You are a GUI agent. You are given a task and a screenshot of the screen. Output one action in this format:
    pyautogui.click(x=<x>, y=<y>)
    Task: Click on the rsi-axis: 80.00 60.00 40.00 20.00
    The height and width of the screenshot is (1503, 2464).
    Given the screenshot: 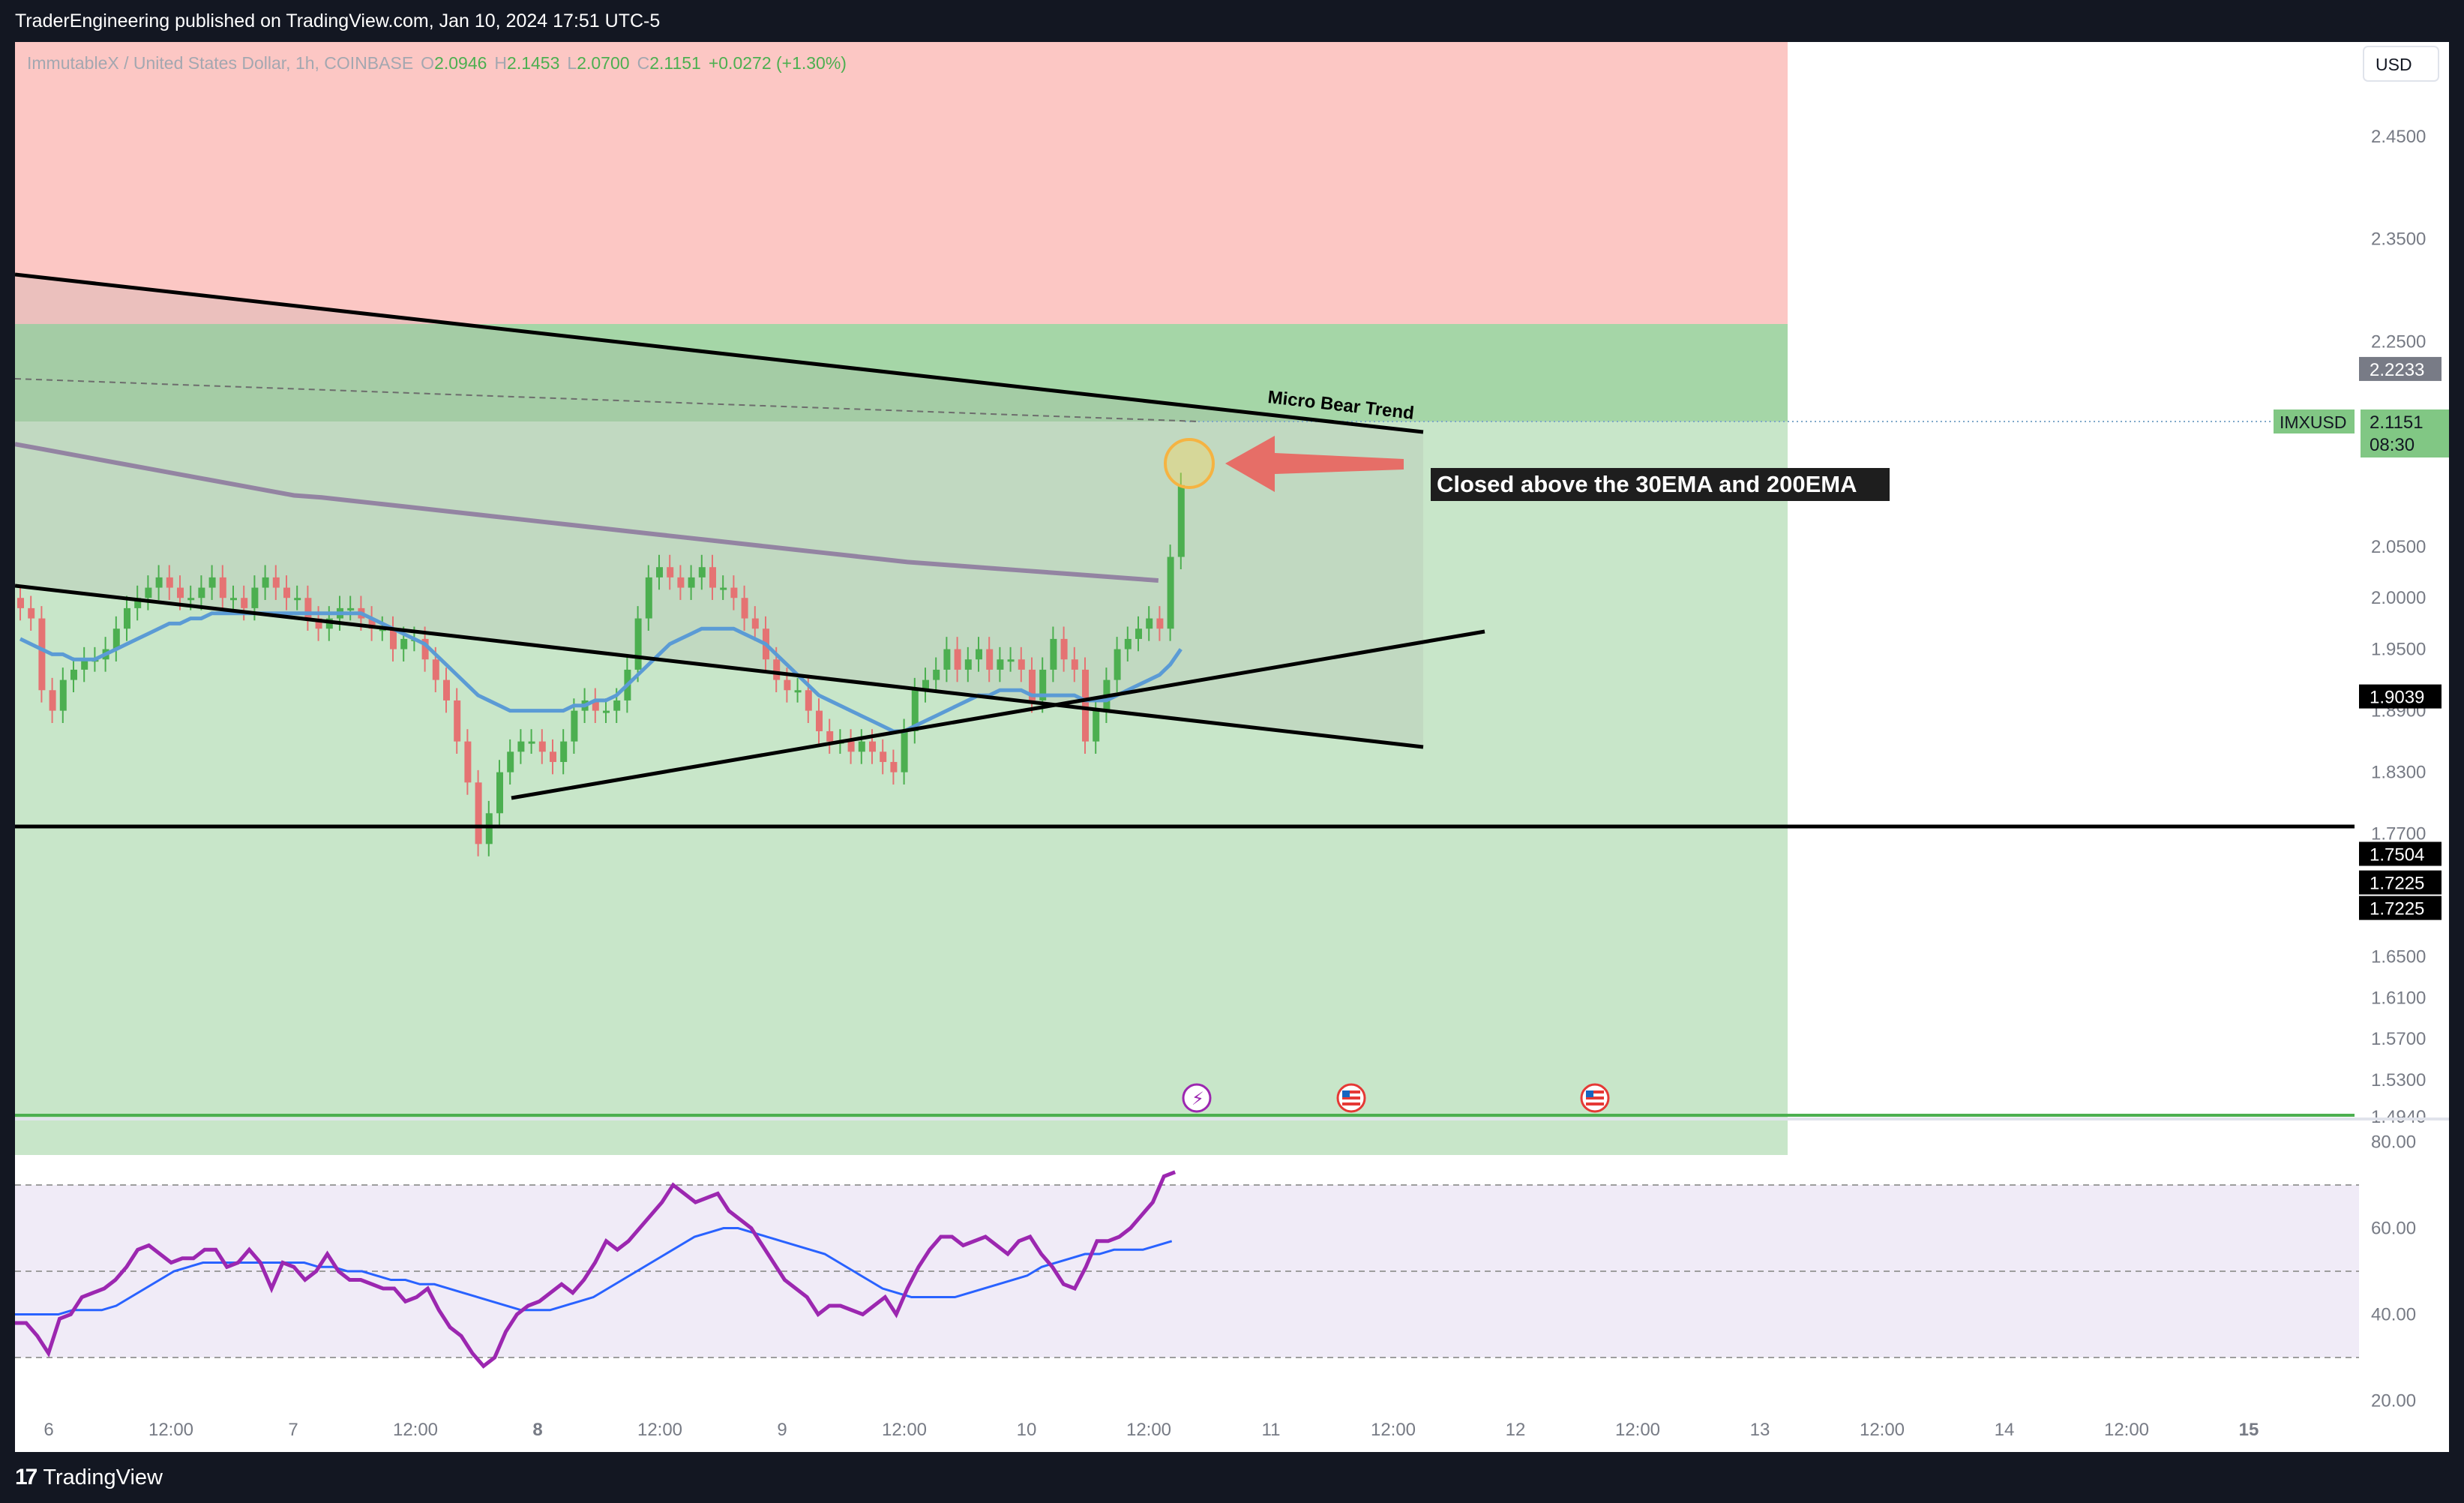 What is the action you would take?
    pyautogui.click(x=2393, y=1272)
    